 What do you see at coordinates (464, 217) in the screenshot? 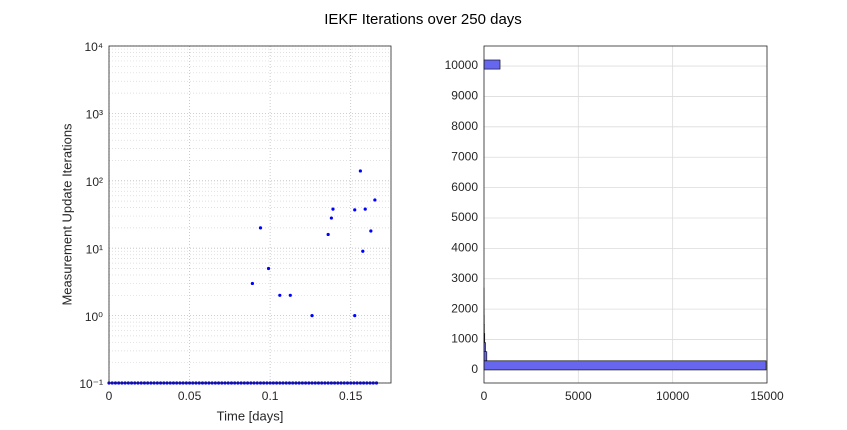
I see `y-tick-label: 5000` at bounding box center [464, 217].